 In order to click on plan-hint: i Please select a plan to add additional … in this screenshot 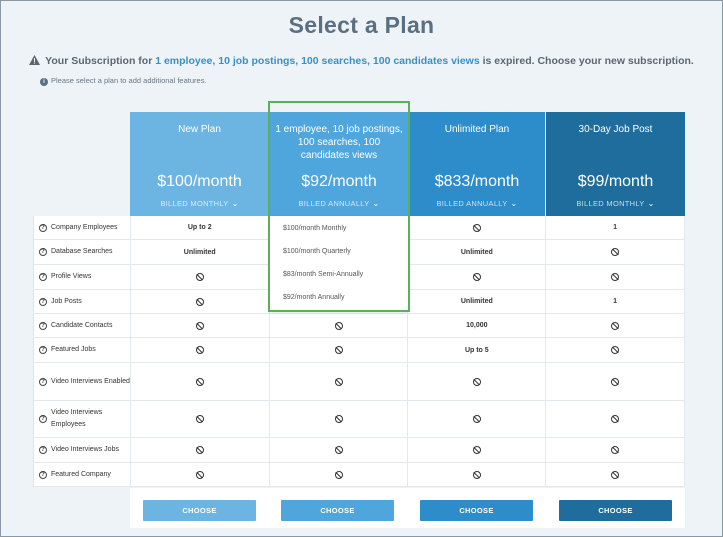, I will do `click(123, 81)`.